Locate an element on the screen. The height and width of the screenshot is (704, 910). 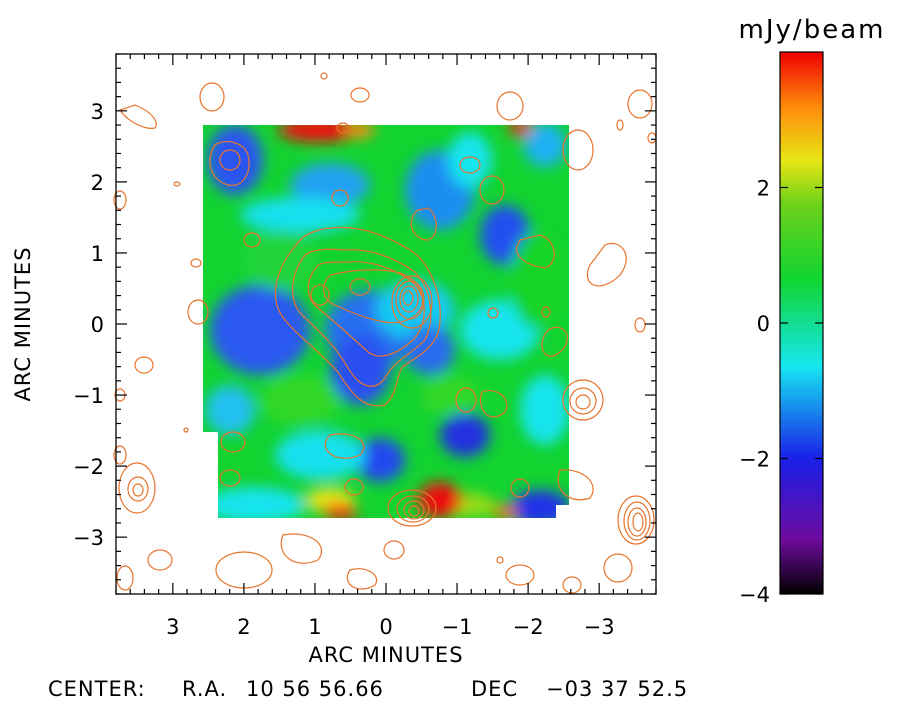
y-tick-label: 1 is located at coordinates (97, 254).